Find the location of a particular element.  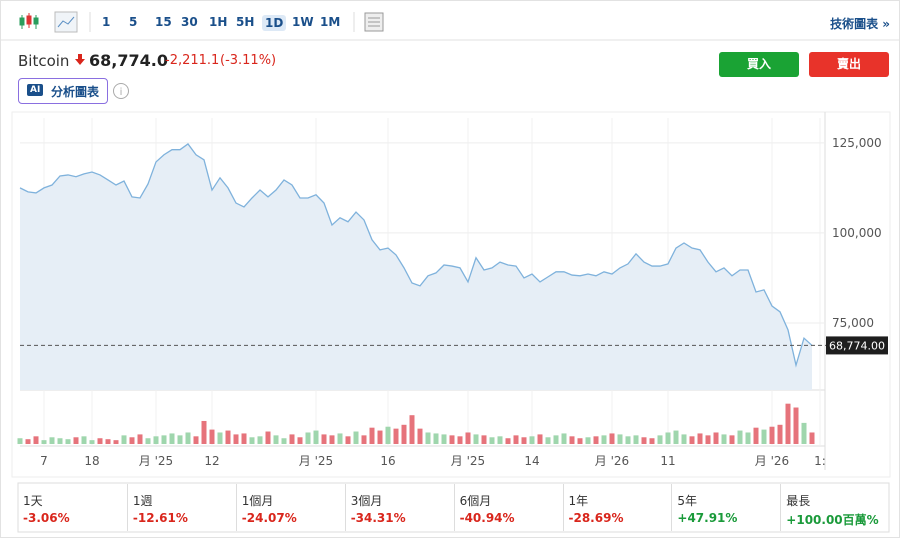

period-change: -12.61% is located at coordinates (160, 518).